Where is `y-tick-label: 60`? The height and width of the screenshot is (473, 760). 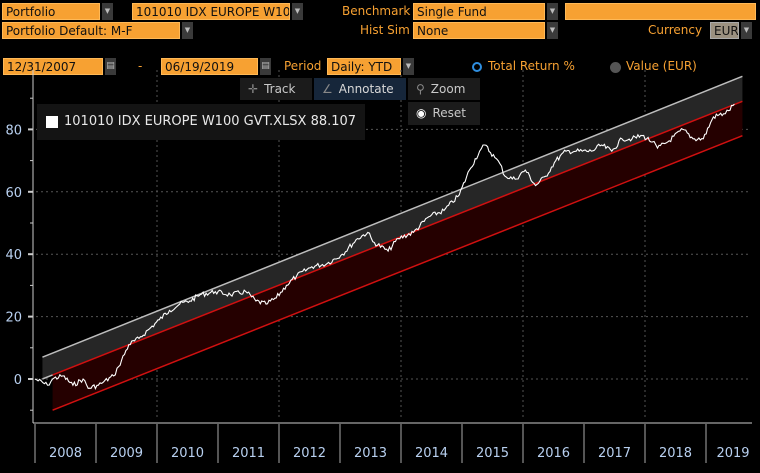 y-tick-label: 60 is located at coordinates (13, 193).